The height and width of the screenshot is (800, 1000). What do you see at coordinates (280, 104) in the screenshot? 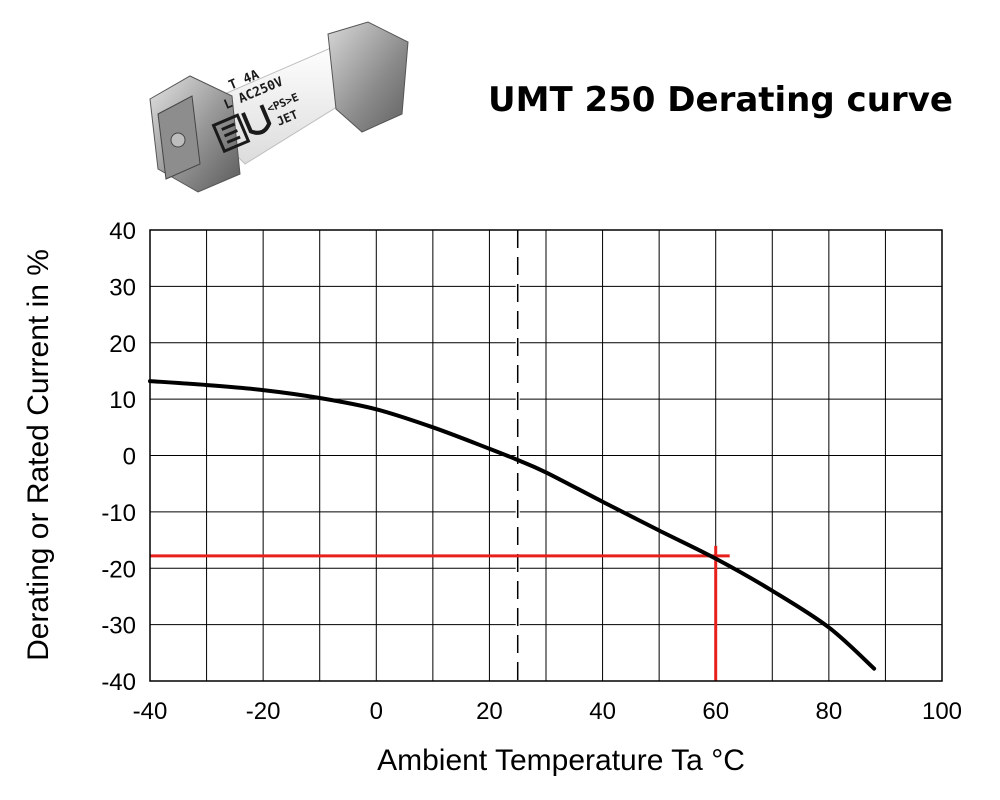
I see `fuse-photo: T 4A L AC250V <PS>E JET` at bounding box center [280, 104].